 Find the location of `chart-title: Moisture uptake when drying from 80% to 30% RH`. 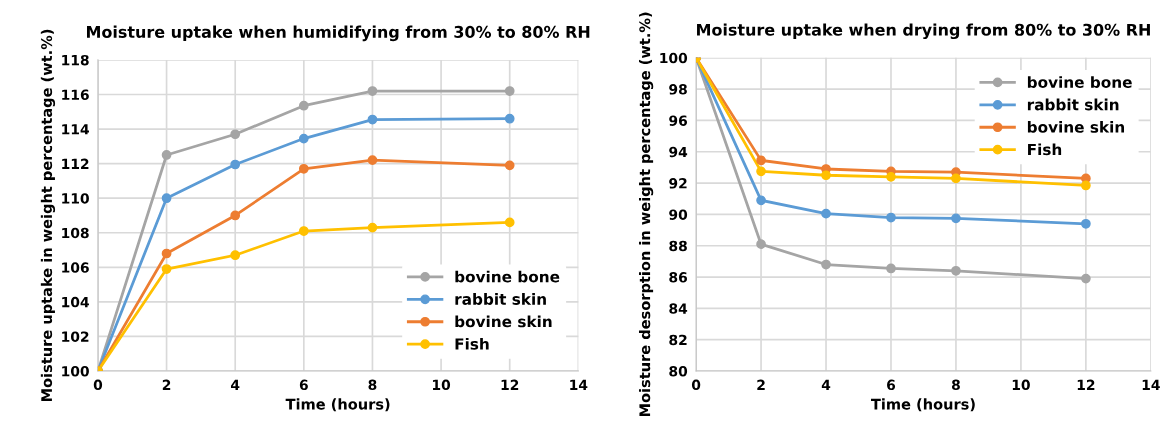

chart-title: Moisture uptake when drying from 80% to 30% RH is located at coordinates (923, 31).